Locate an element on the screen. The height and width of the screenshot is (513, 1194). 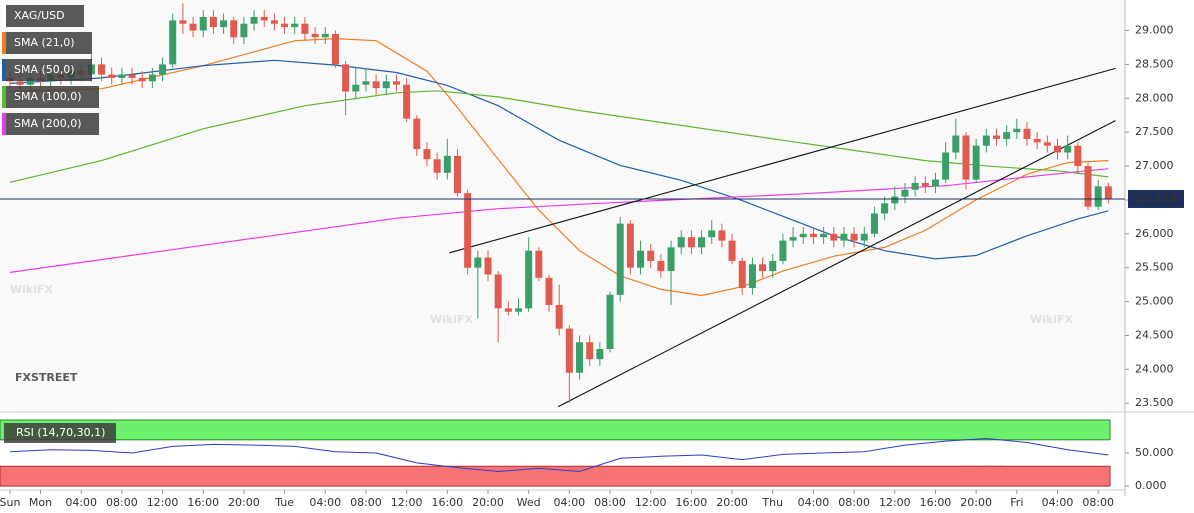
x-tick-label: Fri is located at coordinates (1016, 502).